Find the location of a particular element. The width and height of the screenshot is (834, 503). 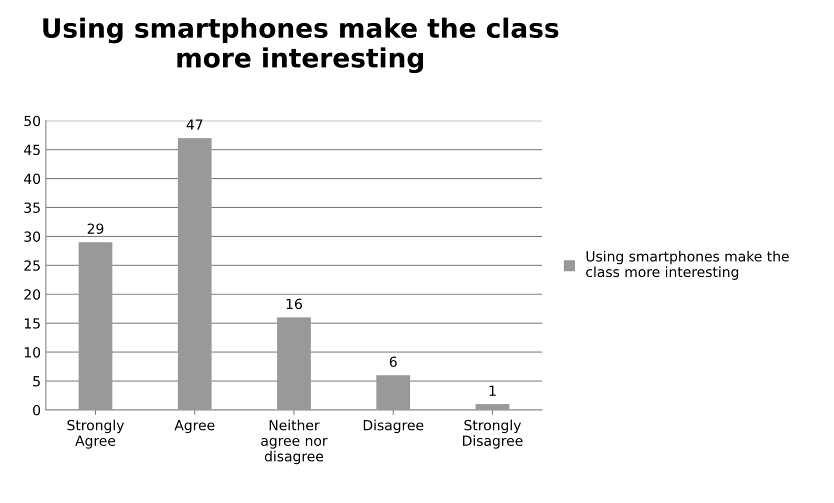

y-tick-label: 20 is located at coordinates (32, 294).